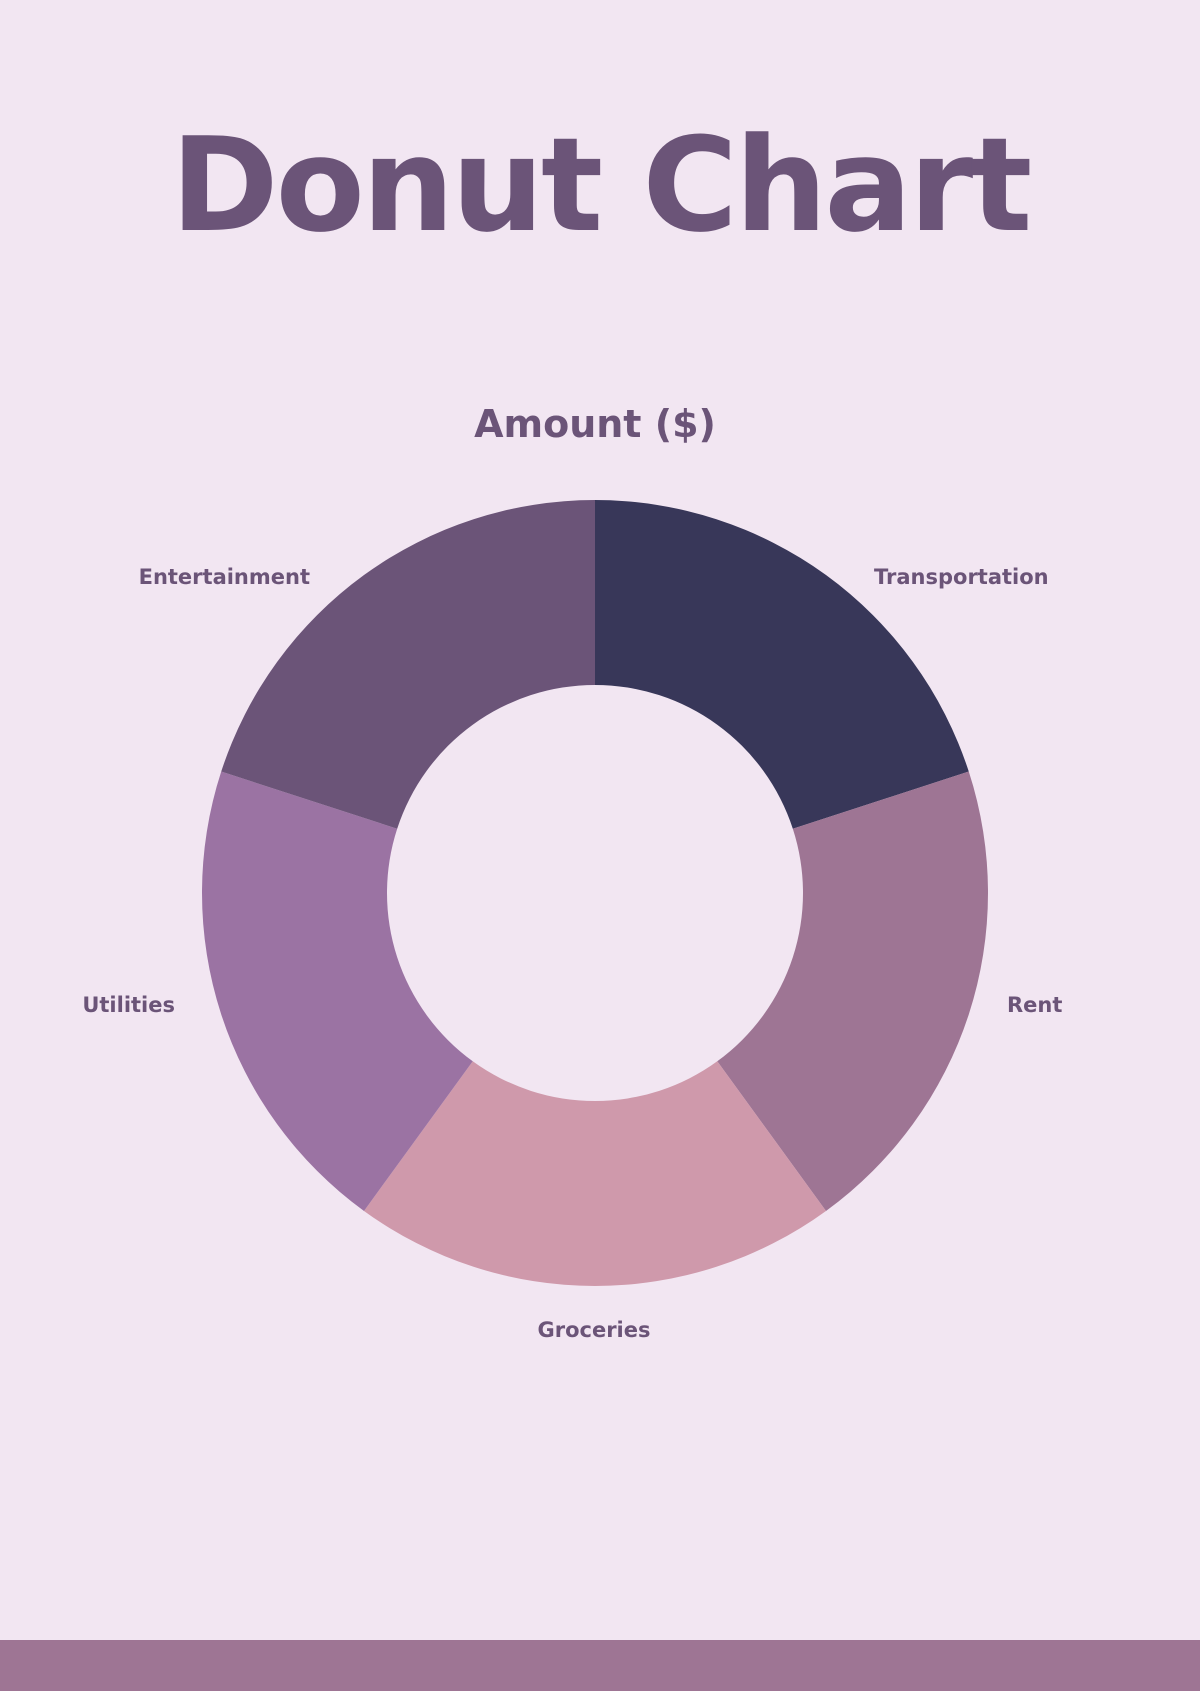  Describe the element at coordinates (852, 991) in the screenshot. I see `donut-slice-rent` at that location.